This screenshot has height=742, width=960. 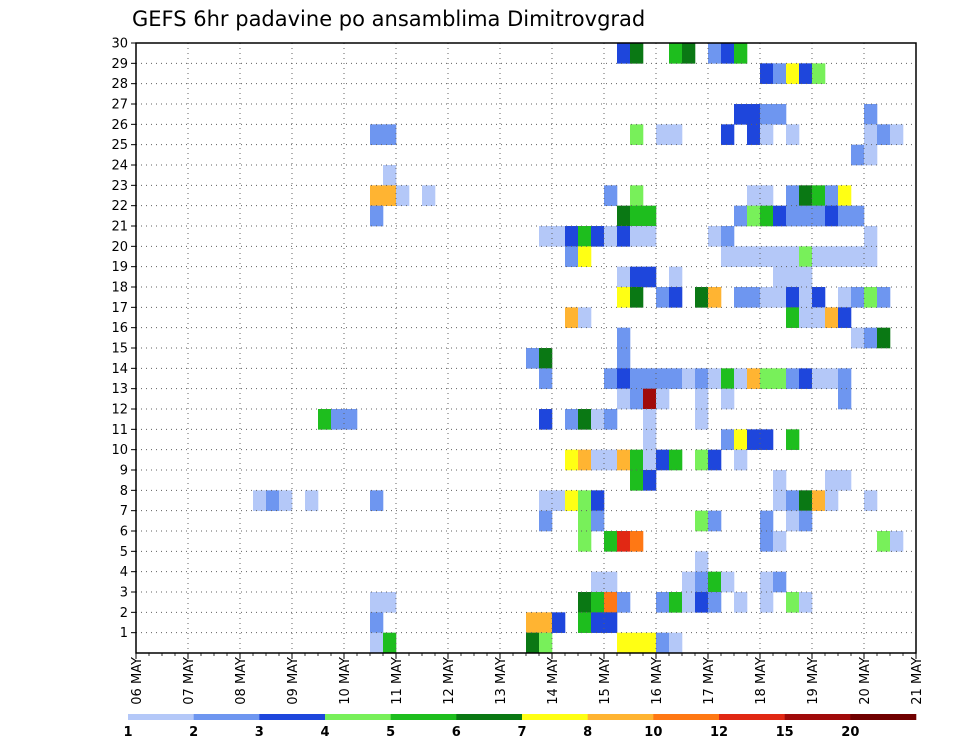 I want to click on x-tick-label: 18 MAY, so click(x=761, y=681).